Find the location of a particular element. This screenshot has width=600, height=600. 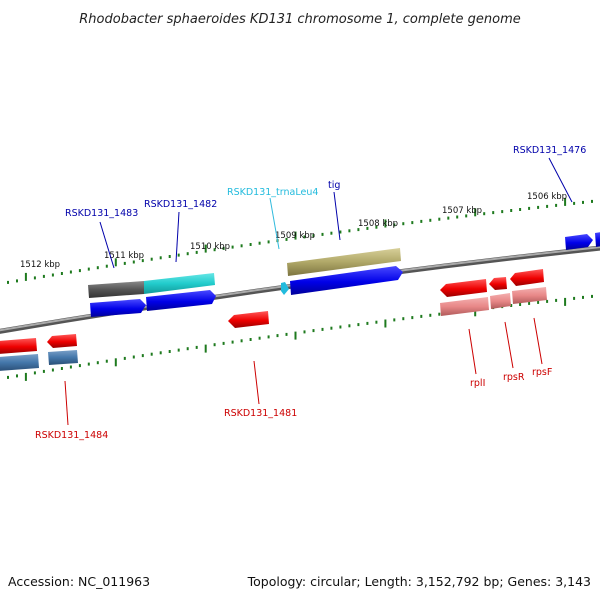

feature-RSKD131_1484-feature-a is located at coordinates (19, 362).